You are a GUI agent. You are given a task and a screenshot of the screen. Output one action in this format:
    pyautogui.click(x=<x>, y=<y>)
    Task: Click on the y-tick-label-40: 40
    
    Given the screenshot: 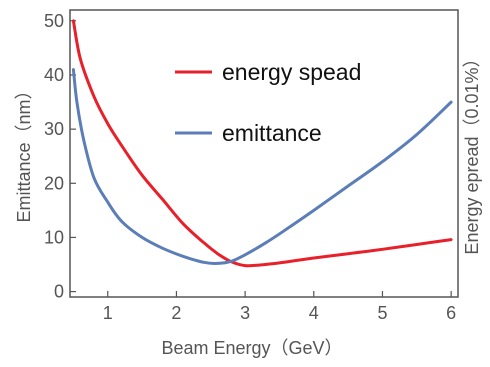 What is the action you would take?
    pyautogui.click(x=54, y=75)
    